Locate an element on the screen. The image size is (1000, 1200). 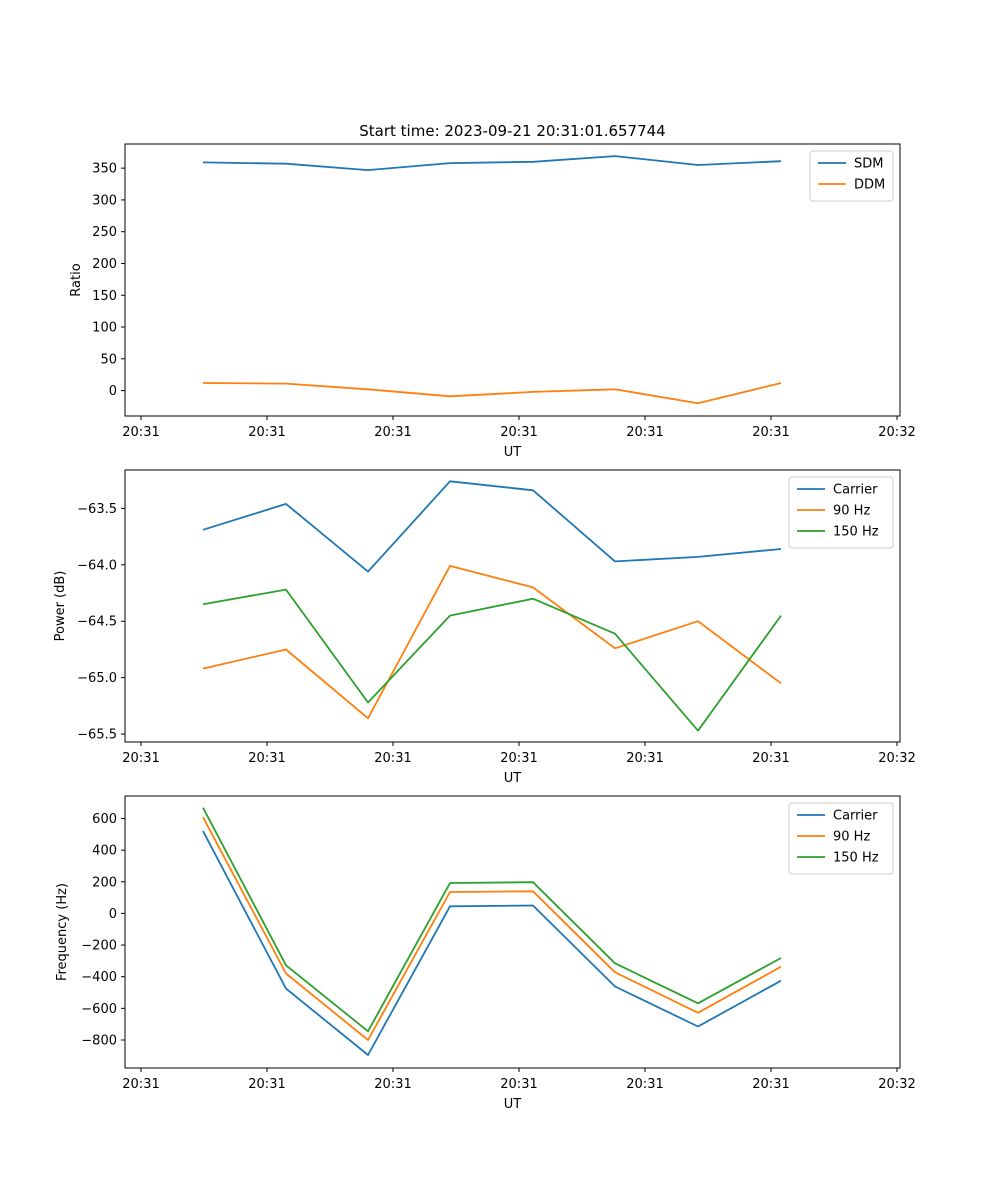
y-axis: 0 50 100 150 200 250 300 350 is located at coordinates (108, 280).